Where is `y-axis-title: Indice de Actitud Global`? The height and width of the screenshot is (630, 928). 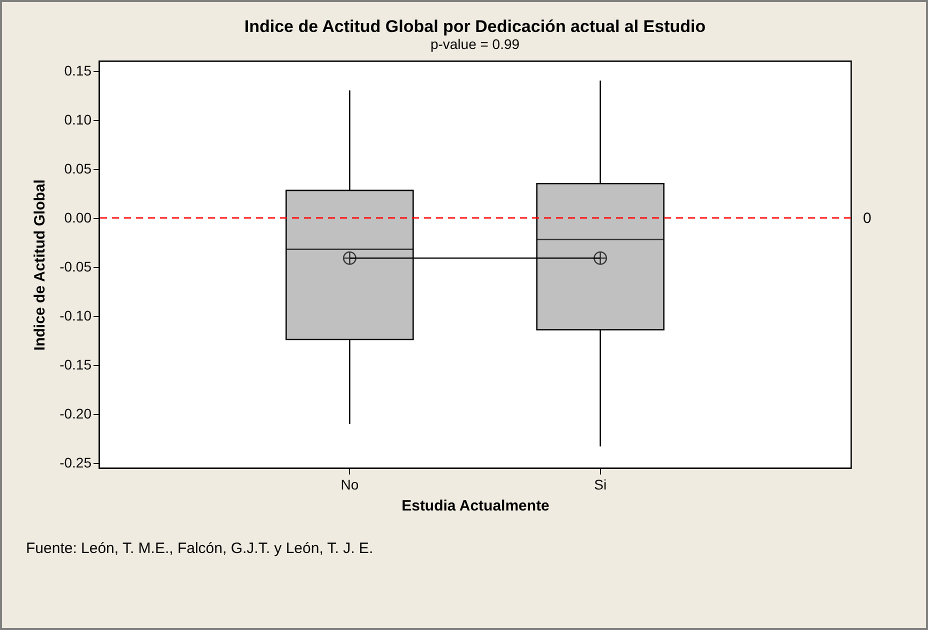 y-axis-title: Indice de Actitud Global is located at coordinates (40, 265).